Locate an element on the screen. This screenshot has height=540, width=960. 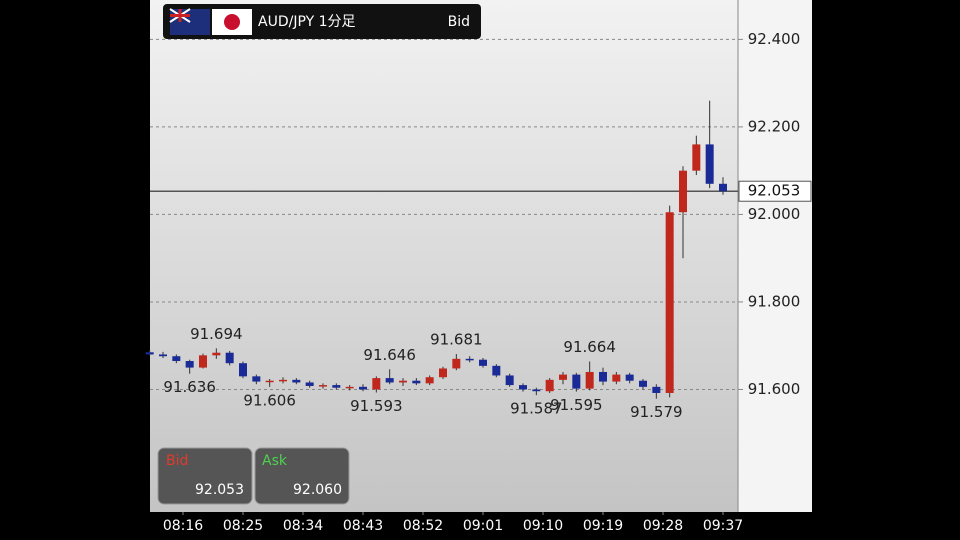
annotation: 91.694 is located at coordinates (216, 334).